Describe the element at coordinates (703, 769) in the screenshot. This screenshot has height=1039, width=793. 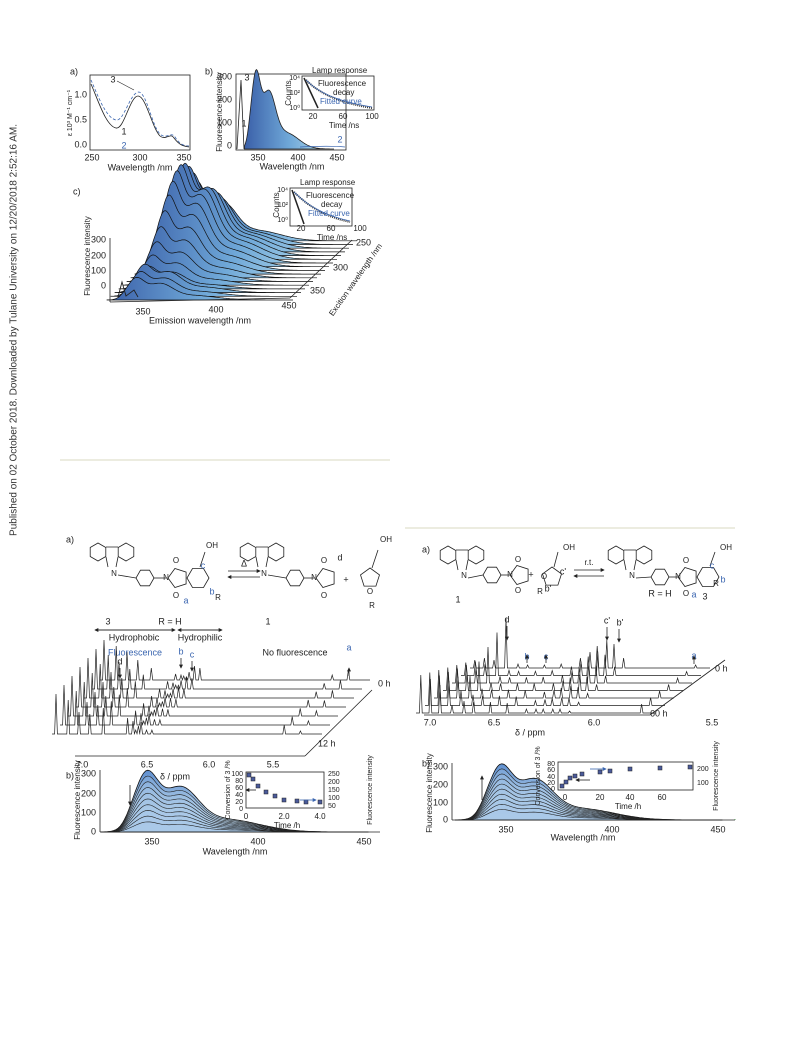
I see `tick-label: 200` at that location.